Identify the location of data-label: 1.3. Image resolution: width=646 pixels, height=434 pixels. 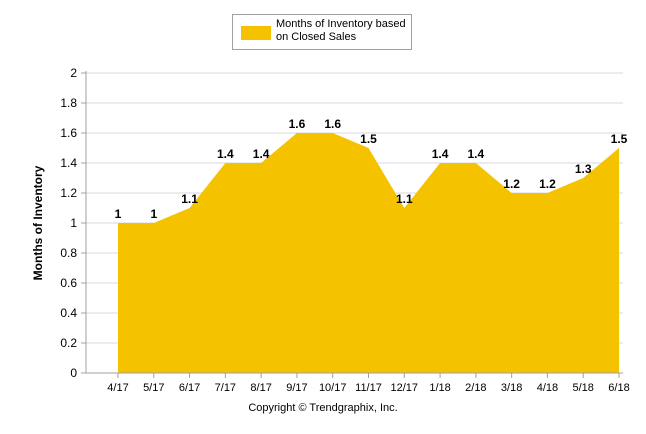
(583, 169).